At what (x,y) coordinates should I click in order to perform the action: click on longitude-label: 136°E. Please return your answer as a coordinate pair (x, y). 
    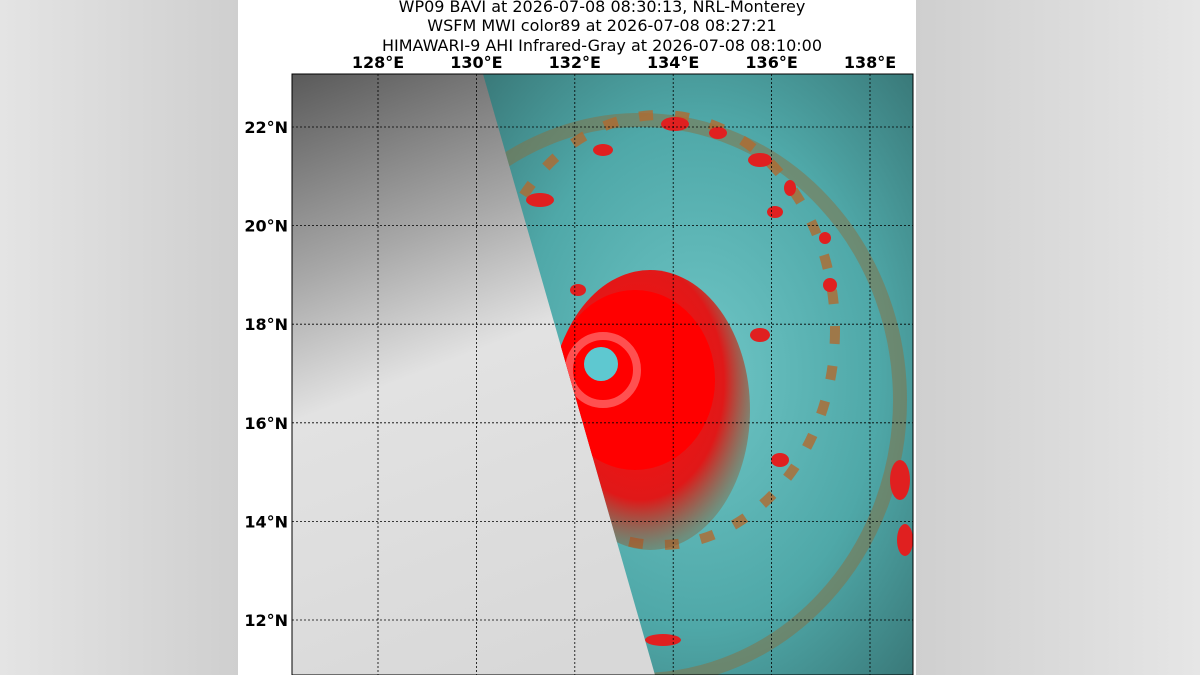
    Looking at the image, I should click on (771, 62).